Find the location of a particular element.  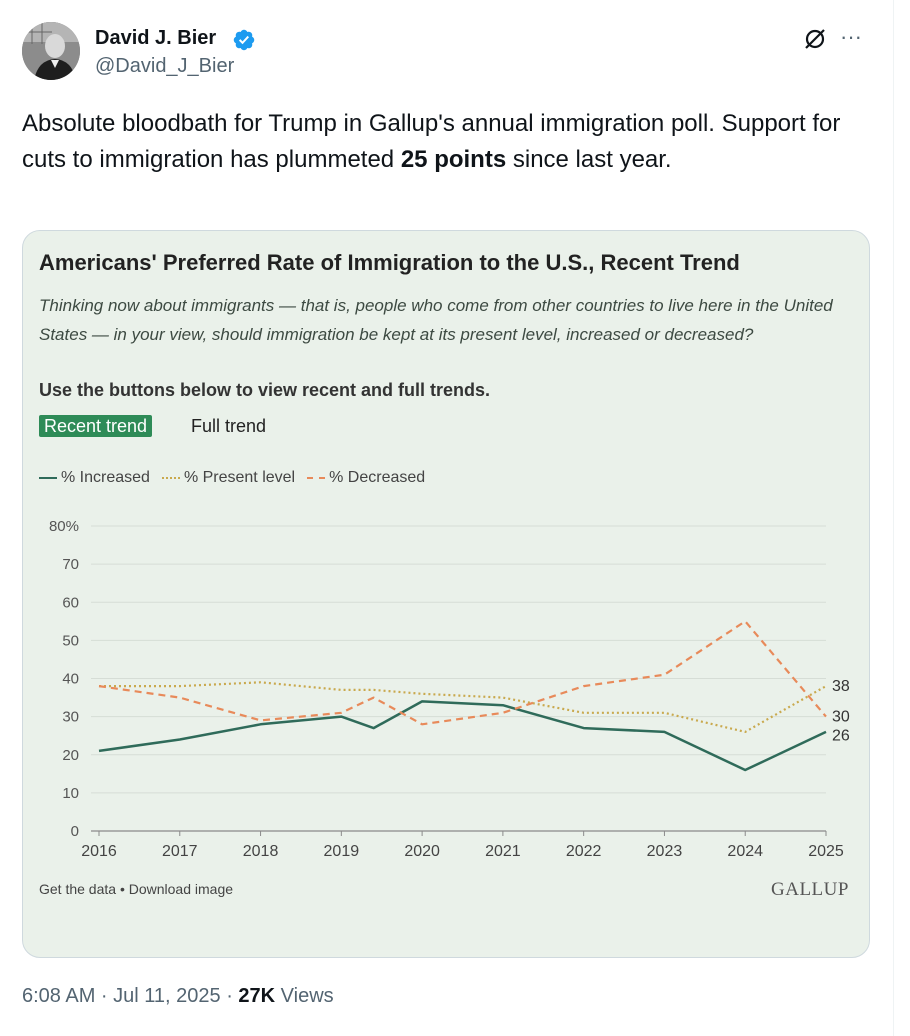

x-tick-label: 2020 is located at coordinates (422, 851).